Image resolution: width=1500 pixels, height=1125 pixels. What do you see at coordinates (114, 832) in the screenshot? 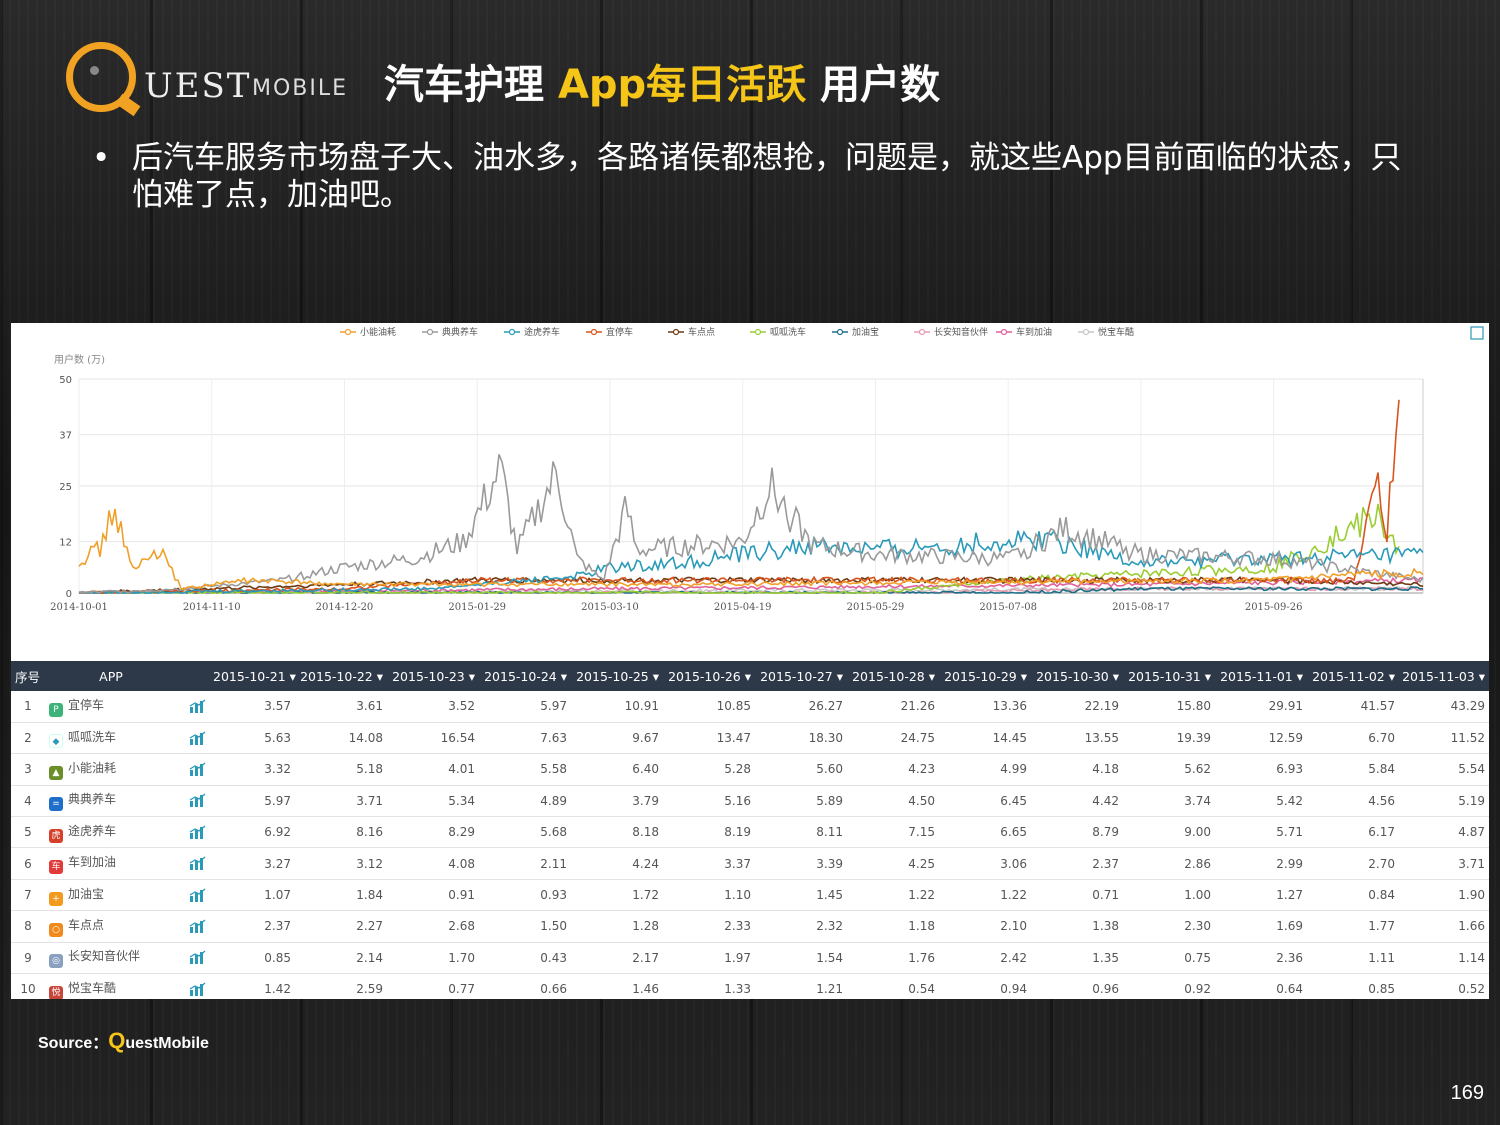
I see `app-cell: 虎途虎养车` at bounding box center [114, 832].